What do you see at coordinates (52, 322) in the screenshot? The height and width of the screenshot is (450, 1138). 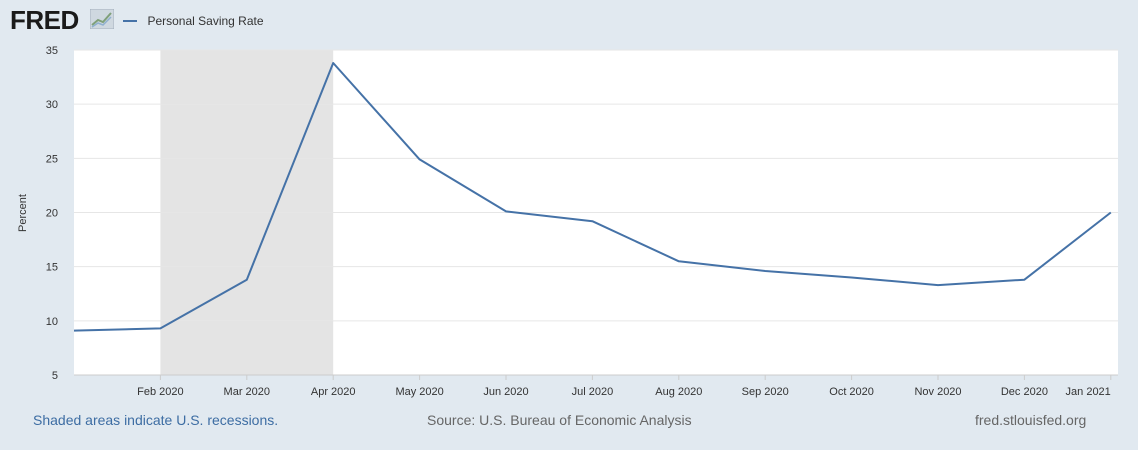 I see `y-tick-label: 10` at bounding box center [52, 322].